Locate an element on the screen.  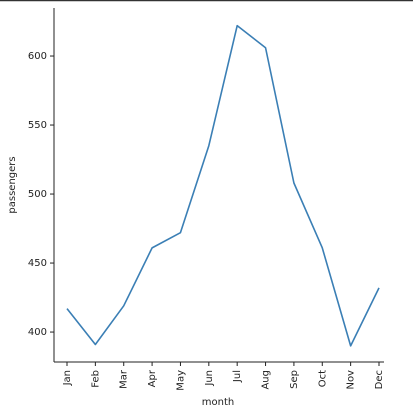
x-tick-label: Jul is located at coordinates (237, 376).